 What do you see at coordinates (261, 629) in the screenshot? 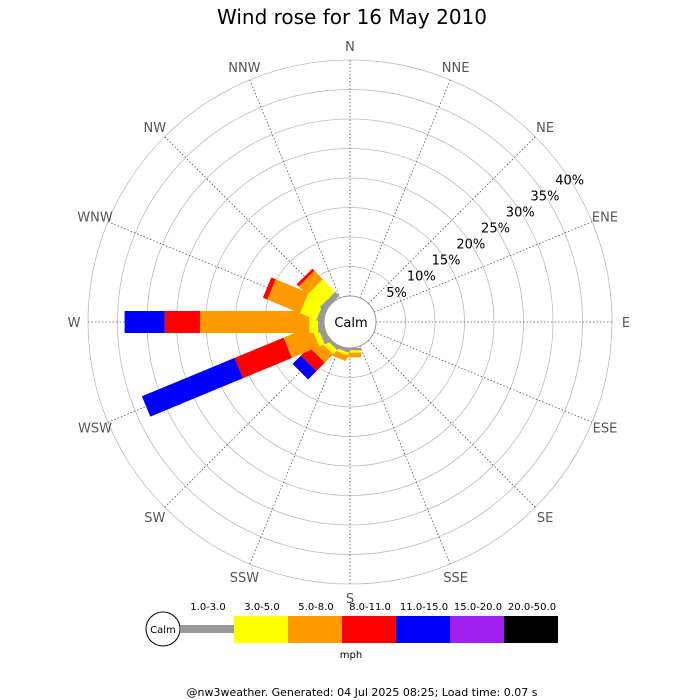
I see `legend-swatch-3.0-5.0` at bounding box center [261, 629].